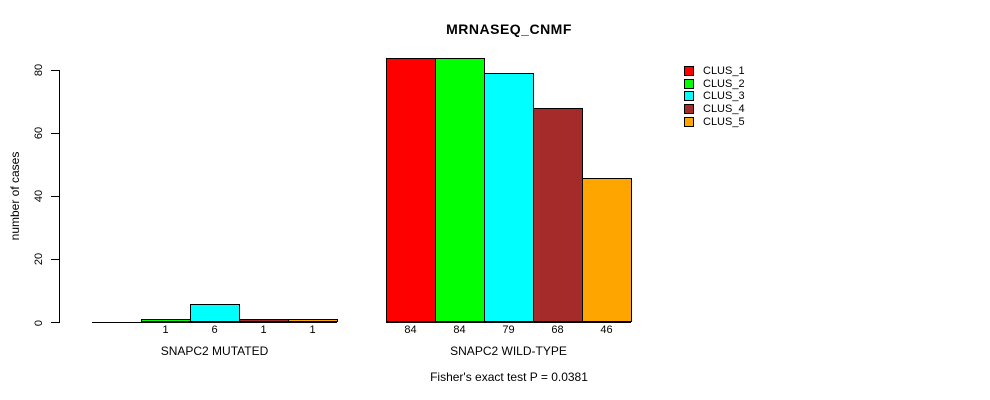 The image size is (990, 400). What do you see at coordinates (724, 96) in the screenshot?
I see `legend-label: CLUS_3` at bounding box center [724, 96].